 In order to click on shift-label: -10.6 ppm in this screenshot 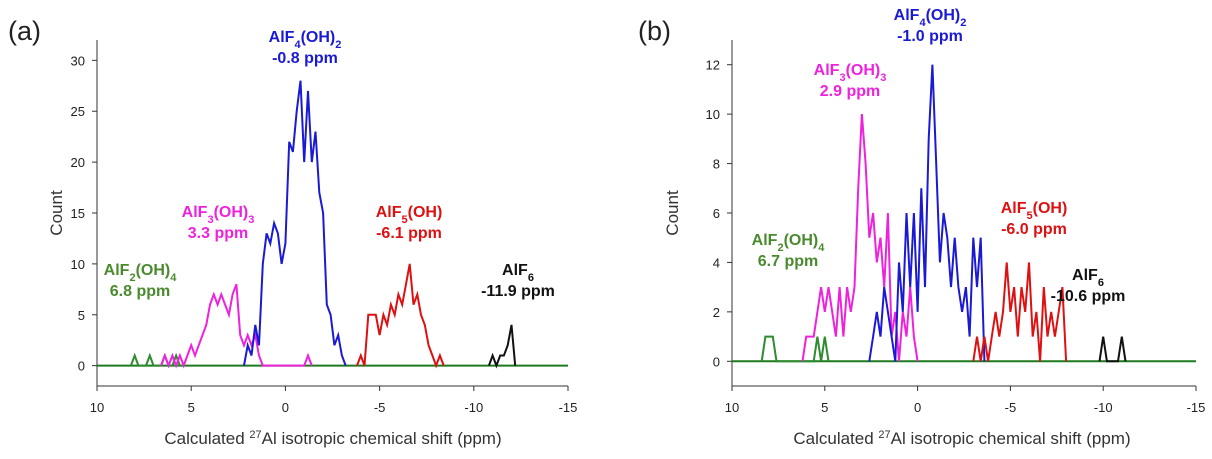, I will do `click(1088, 296)`.